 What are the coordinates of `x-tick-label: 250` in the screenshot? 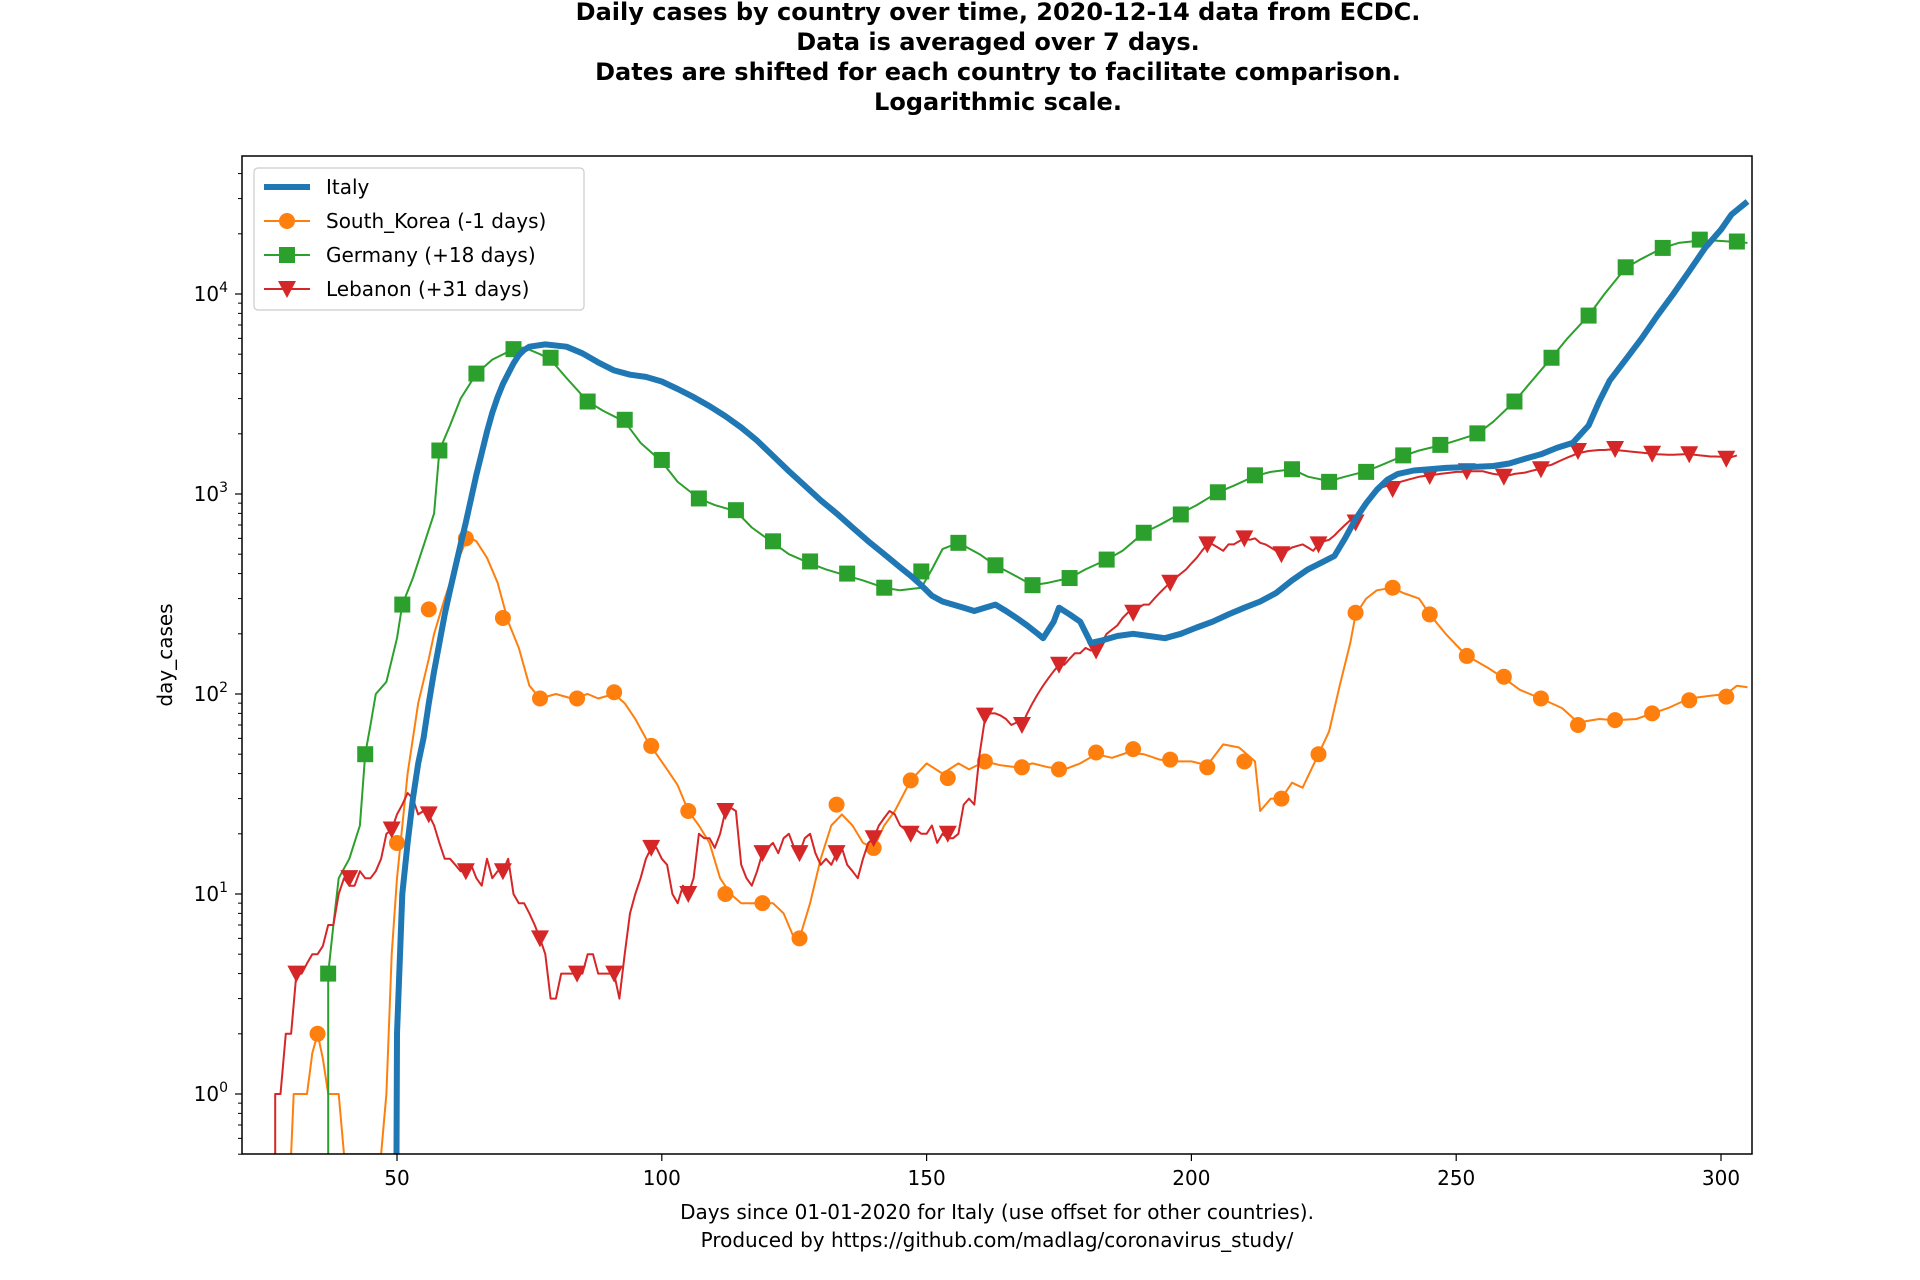 It's located at (1456, 1178).